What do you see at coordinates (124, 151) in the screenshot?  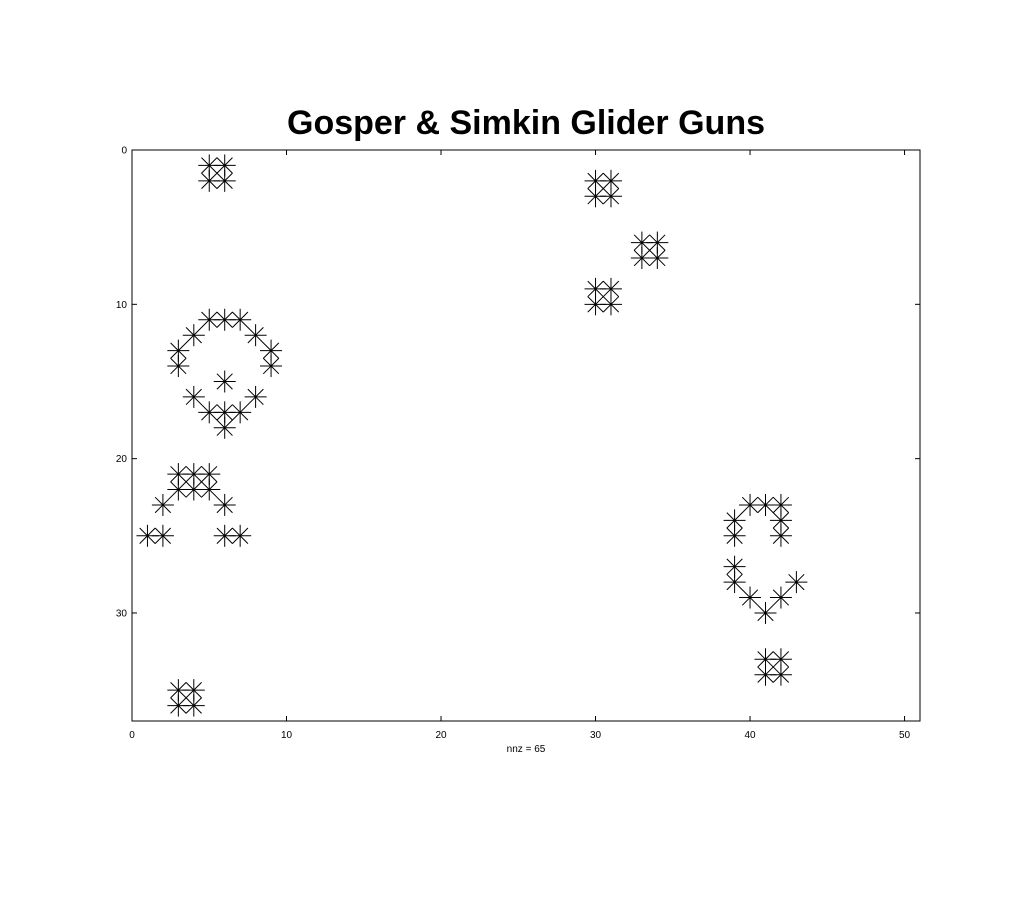 I see `y-tick-label: 0` at bounding box center [124, 151].